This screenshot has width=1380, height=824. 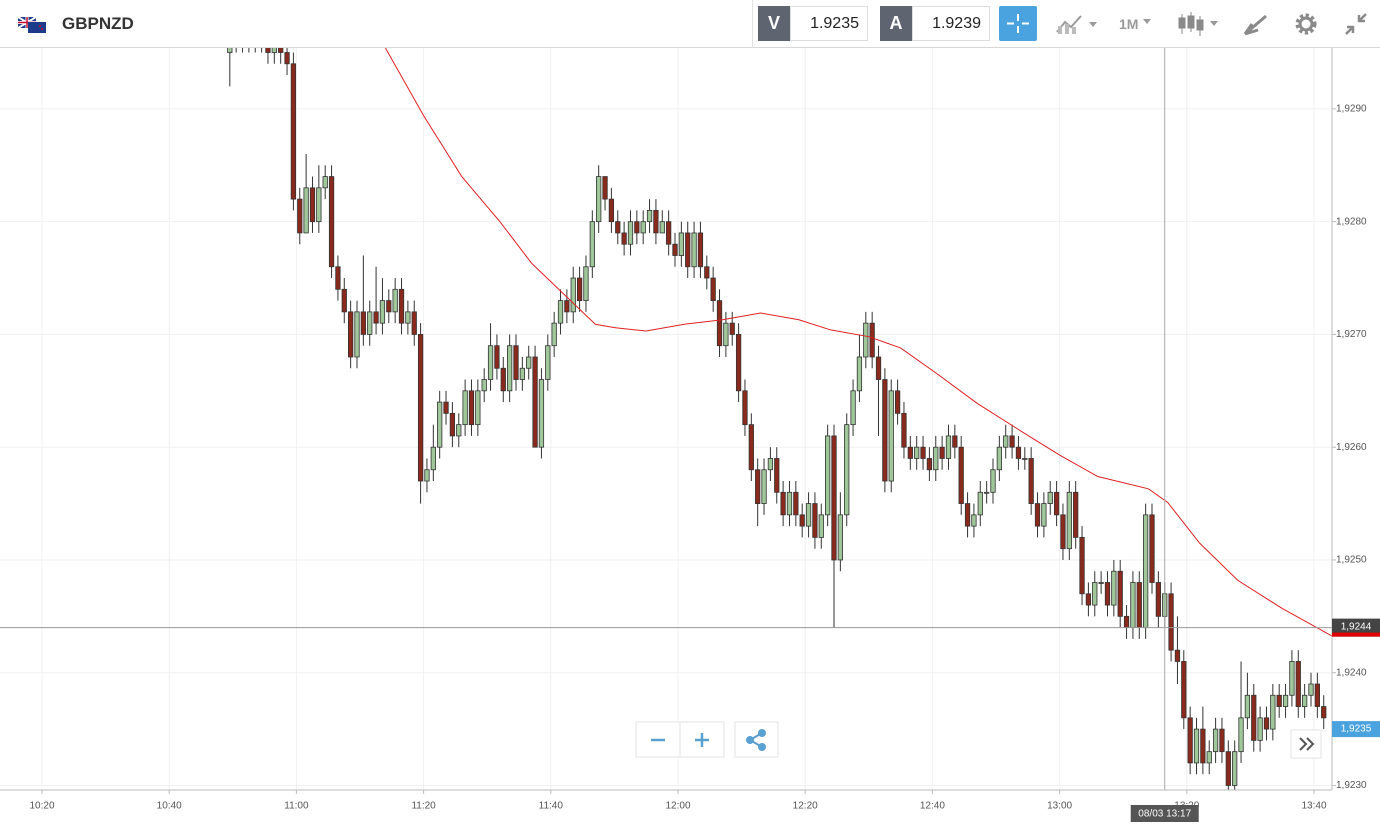 What do you see at coordinates (1351, 447) in the screenshot?
I see `y-tick-label: 1,9260` at bounding box center [1351, 447].